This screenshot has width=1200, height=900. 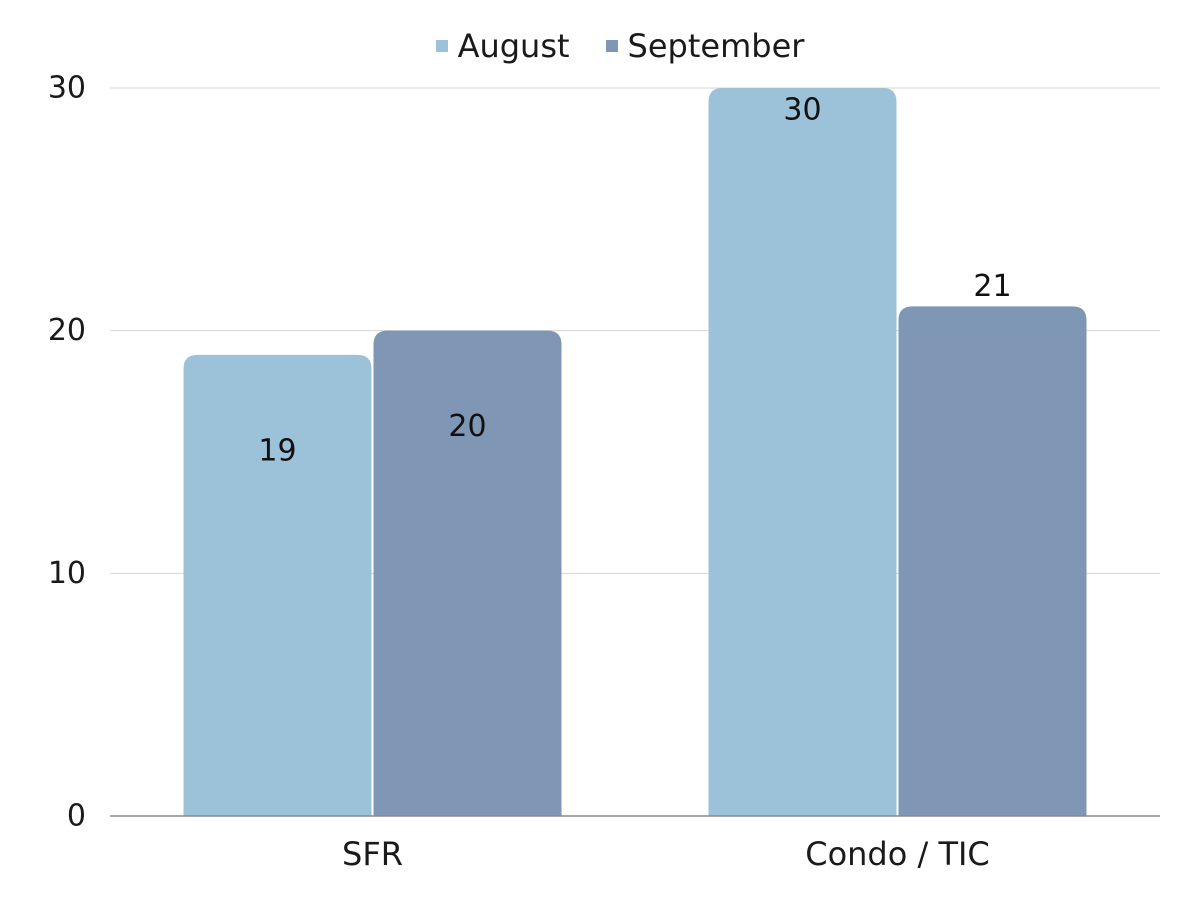 What do you see at coordinates (441, 46) in the screenshot?
I see `legend-swatch-august` at bounding box center [441, 46].